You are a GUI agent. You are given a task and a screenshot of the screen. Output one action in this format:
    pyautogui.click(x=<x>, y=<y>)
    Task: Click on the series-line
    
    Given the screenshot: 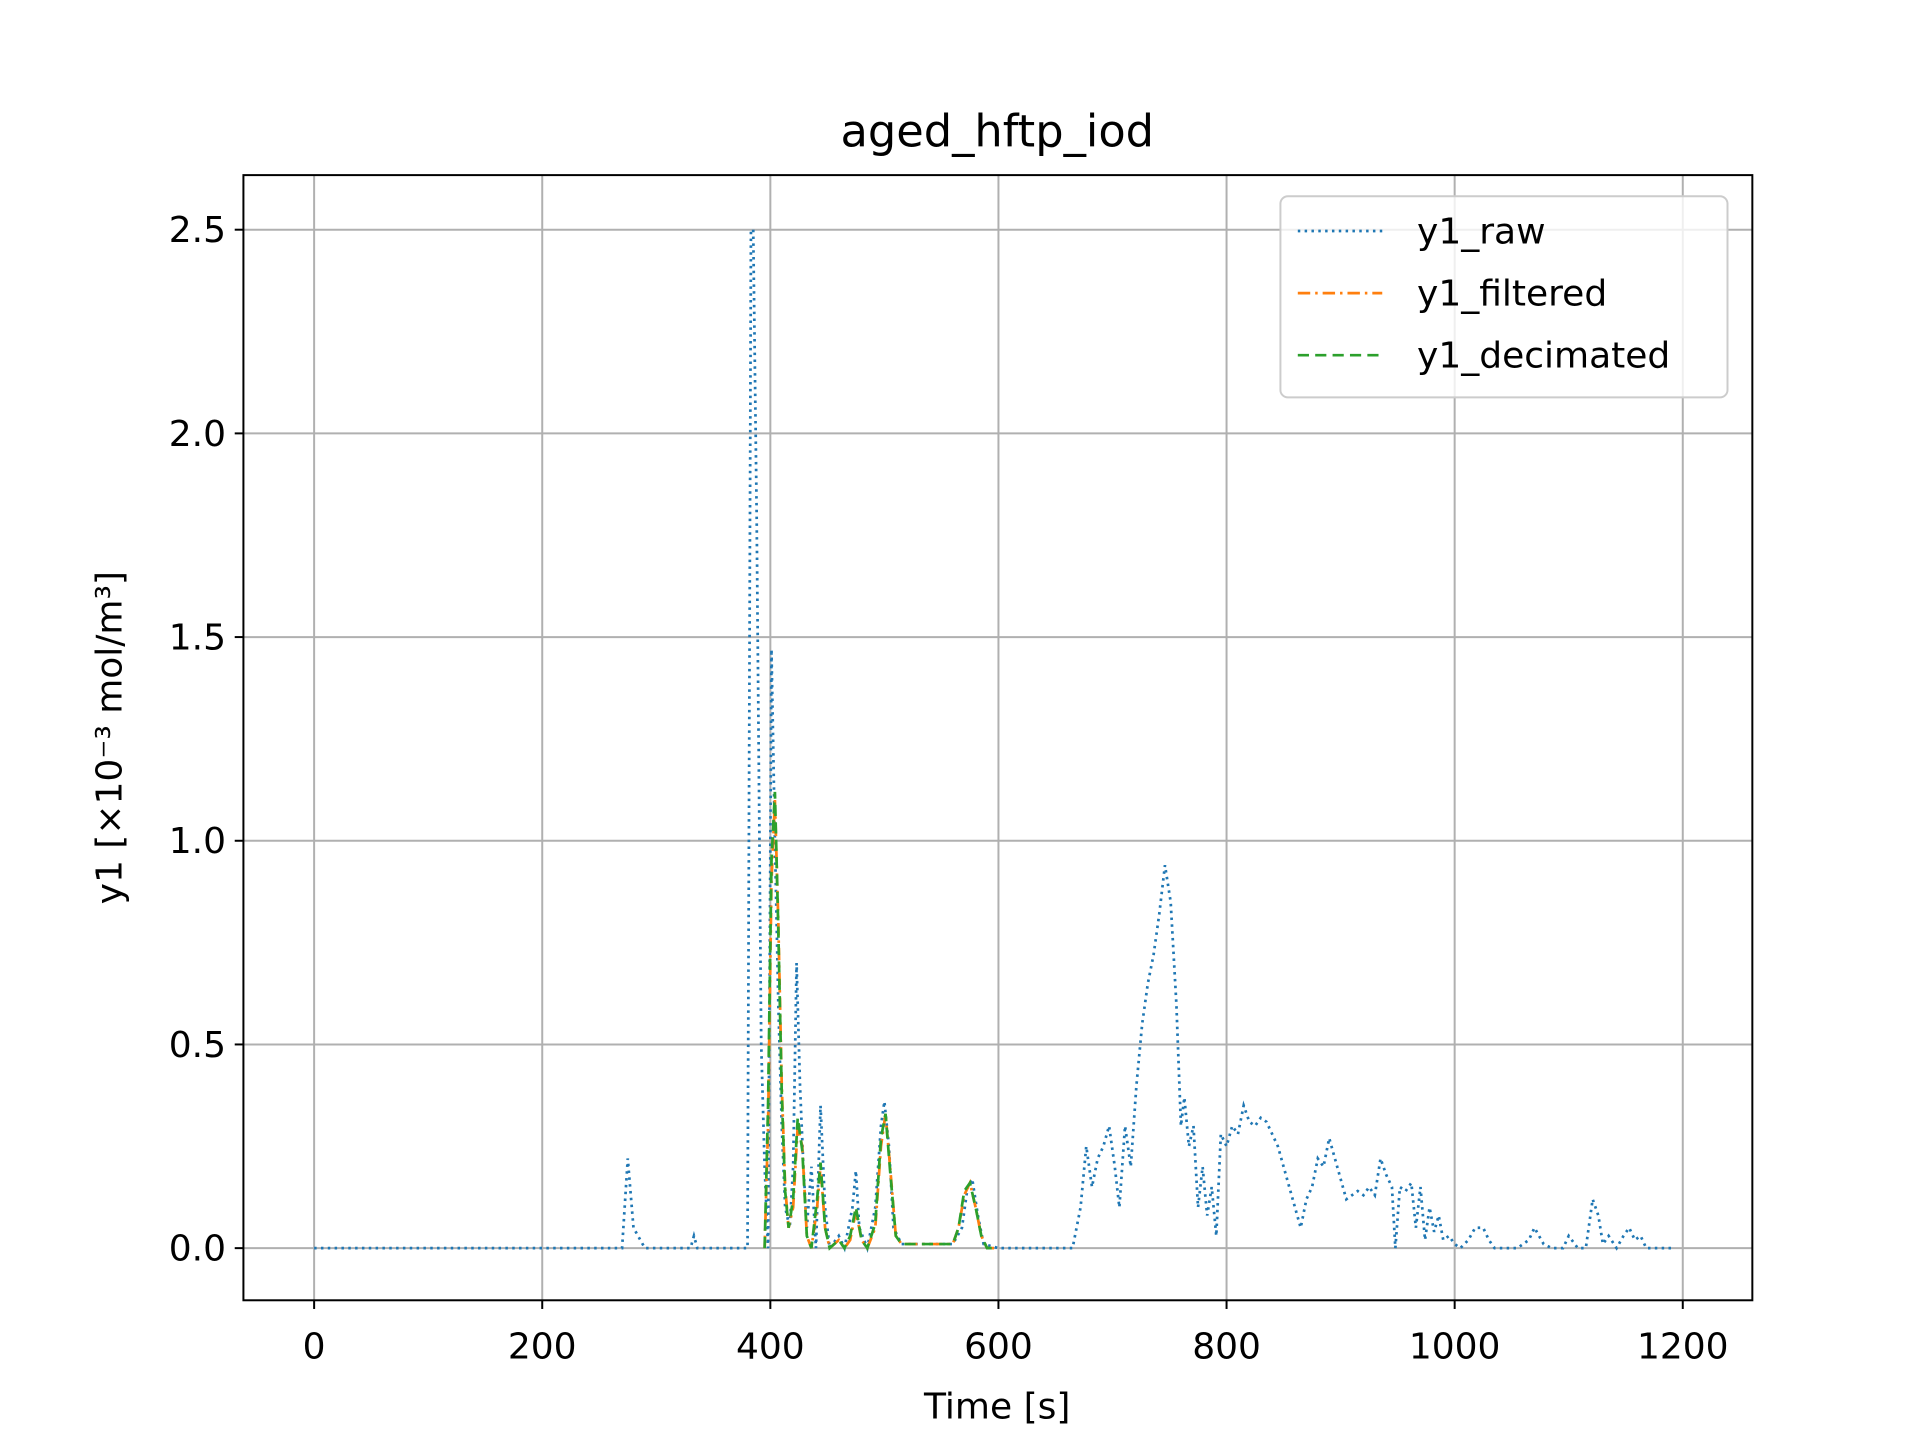 What is the action you would take?
    pyautogui.click(x=879, y=1021)
    